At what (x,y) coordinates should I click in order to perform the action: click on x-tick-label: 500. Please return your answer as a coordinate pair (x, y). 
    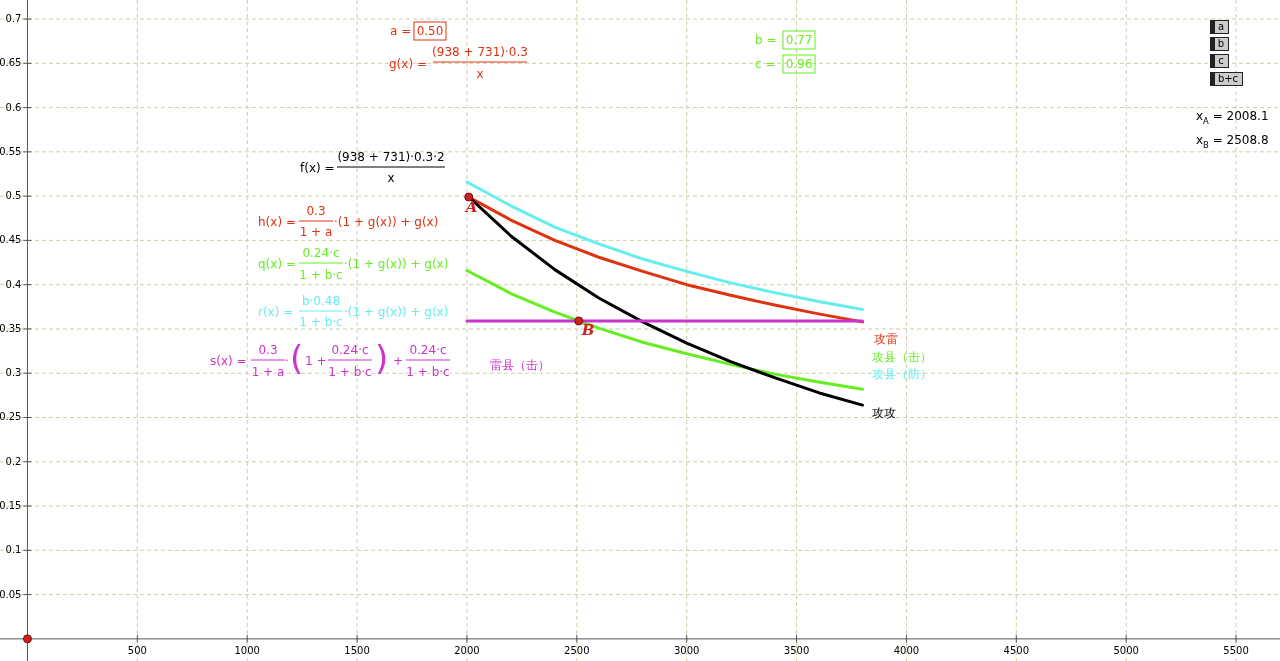
    Looking at the image, I should click on (137, 650).